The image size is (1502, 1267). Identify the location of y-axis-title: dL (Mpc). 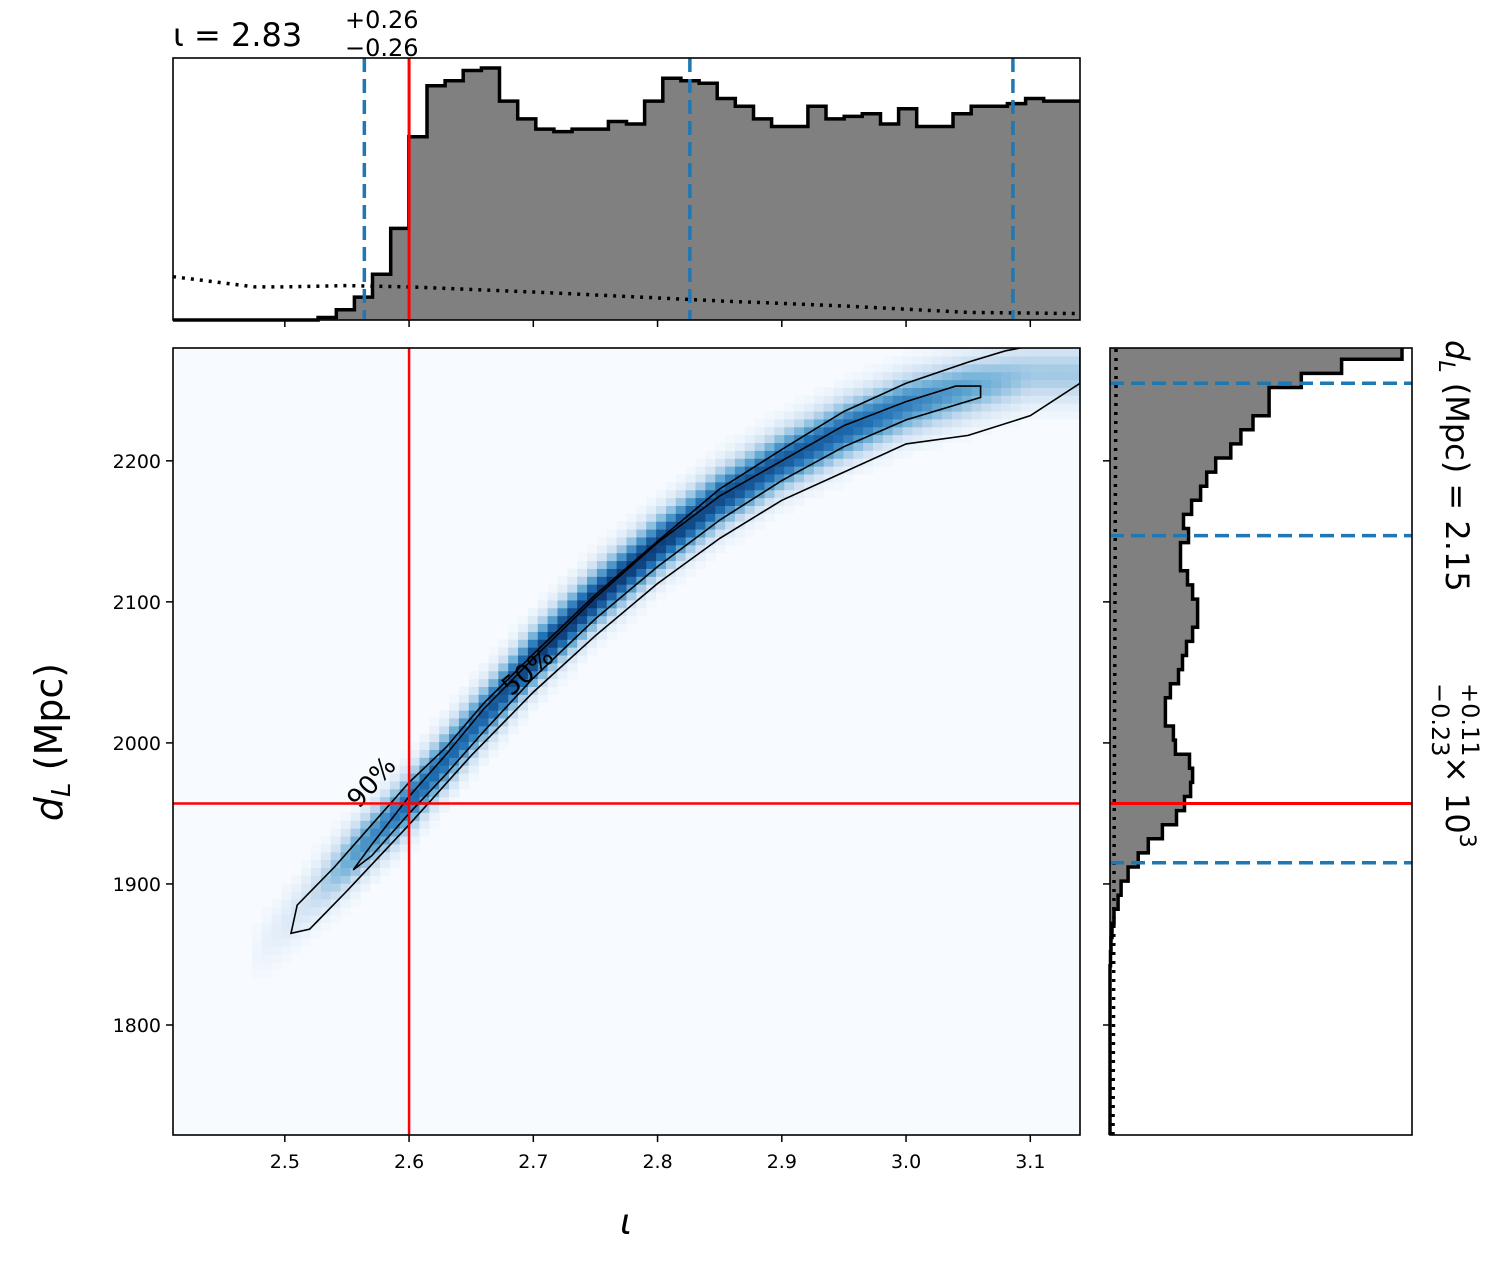
(52, 742).